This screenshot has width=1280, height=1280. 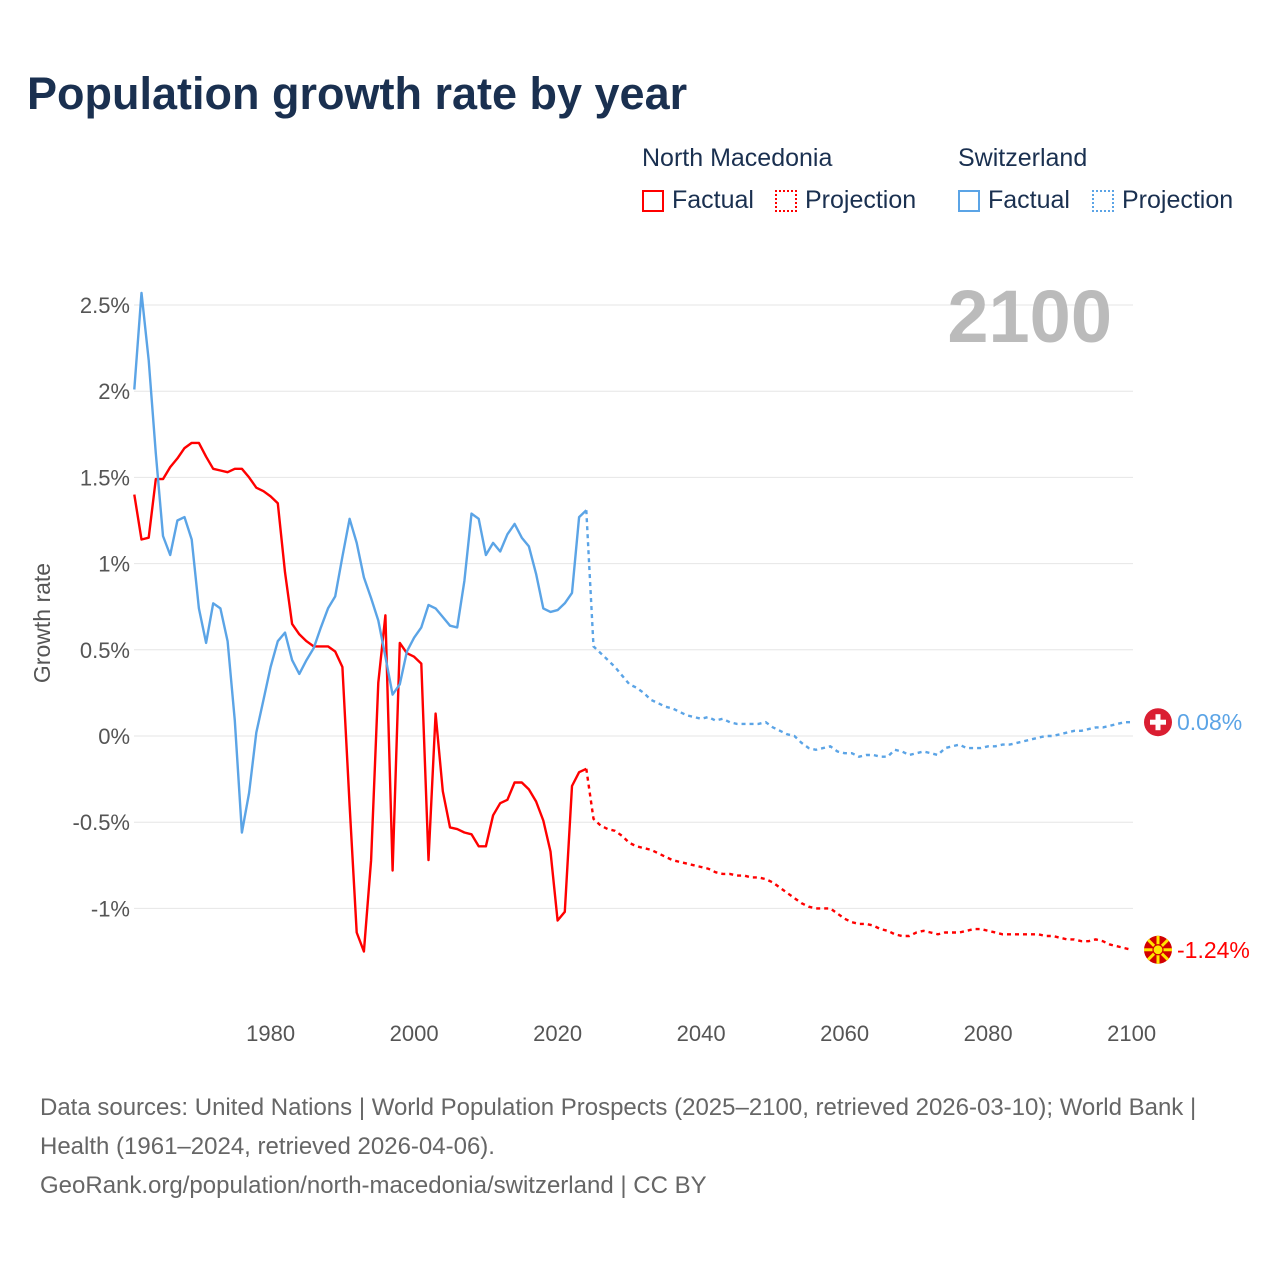 I want to click on legend-ch-factual: Factual, so click(x=1014, y=200).